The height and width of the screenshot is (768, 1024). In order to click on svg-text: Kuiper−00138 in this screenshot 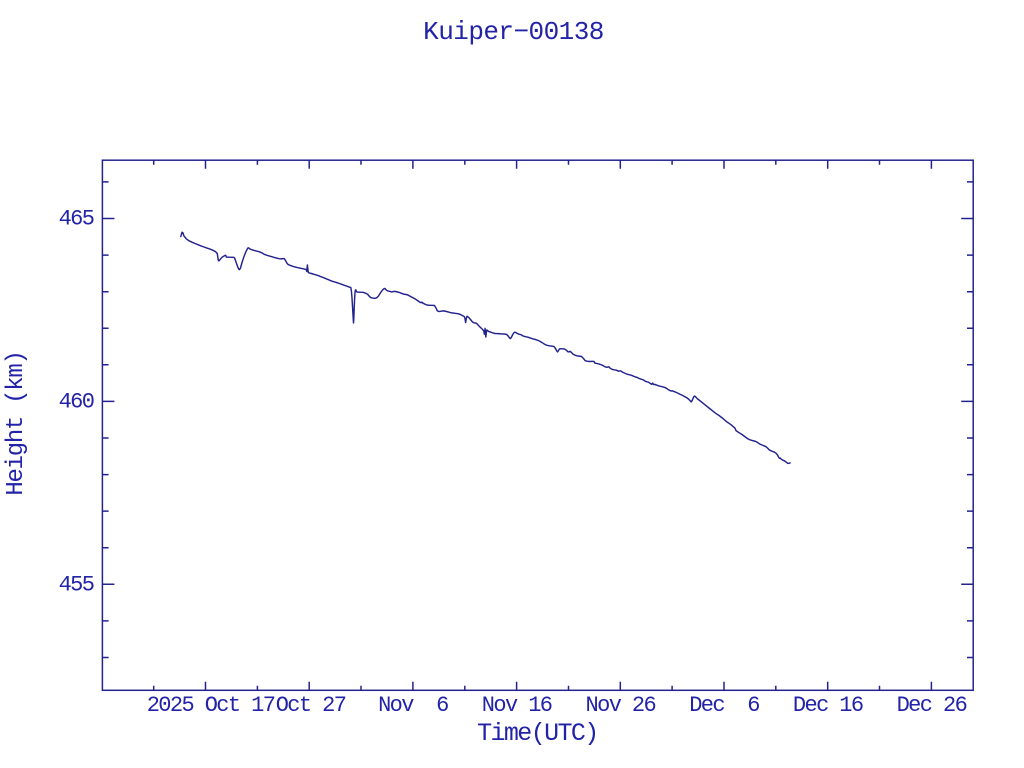, I will do `click(513, 32)`.